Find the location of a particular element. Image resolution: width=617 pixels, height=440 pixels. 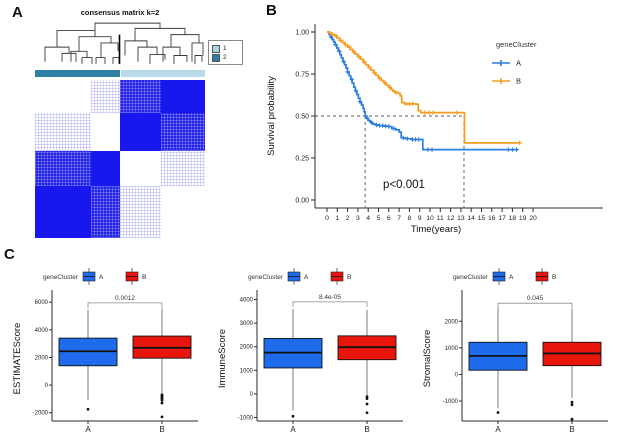

y-tick-label: 0.25 is located at coordinates (302, 159).